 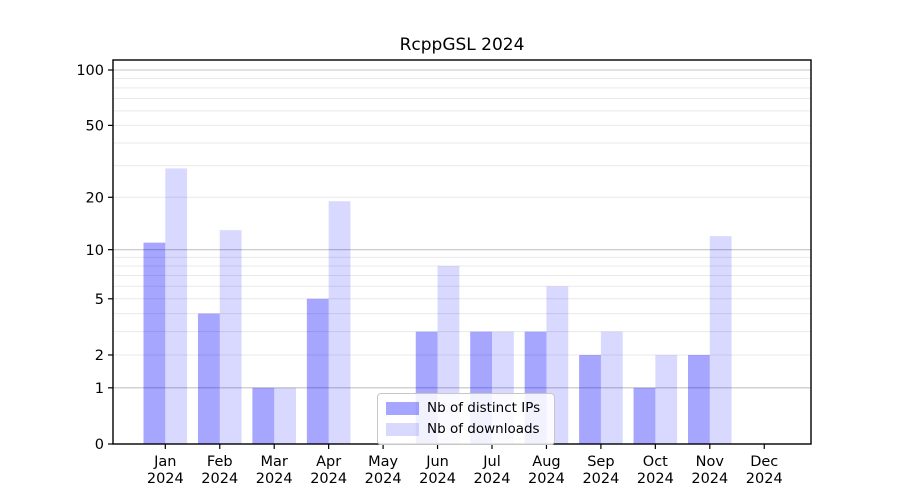 I want to click on y-tick-label: 20, so click(x=95, y=198).